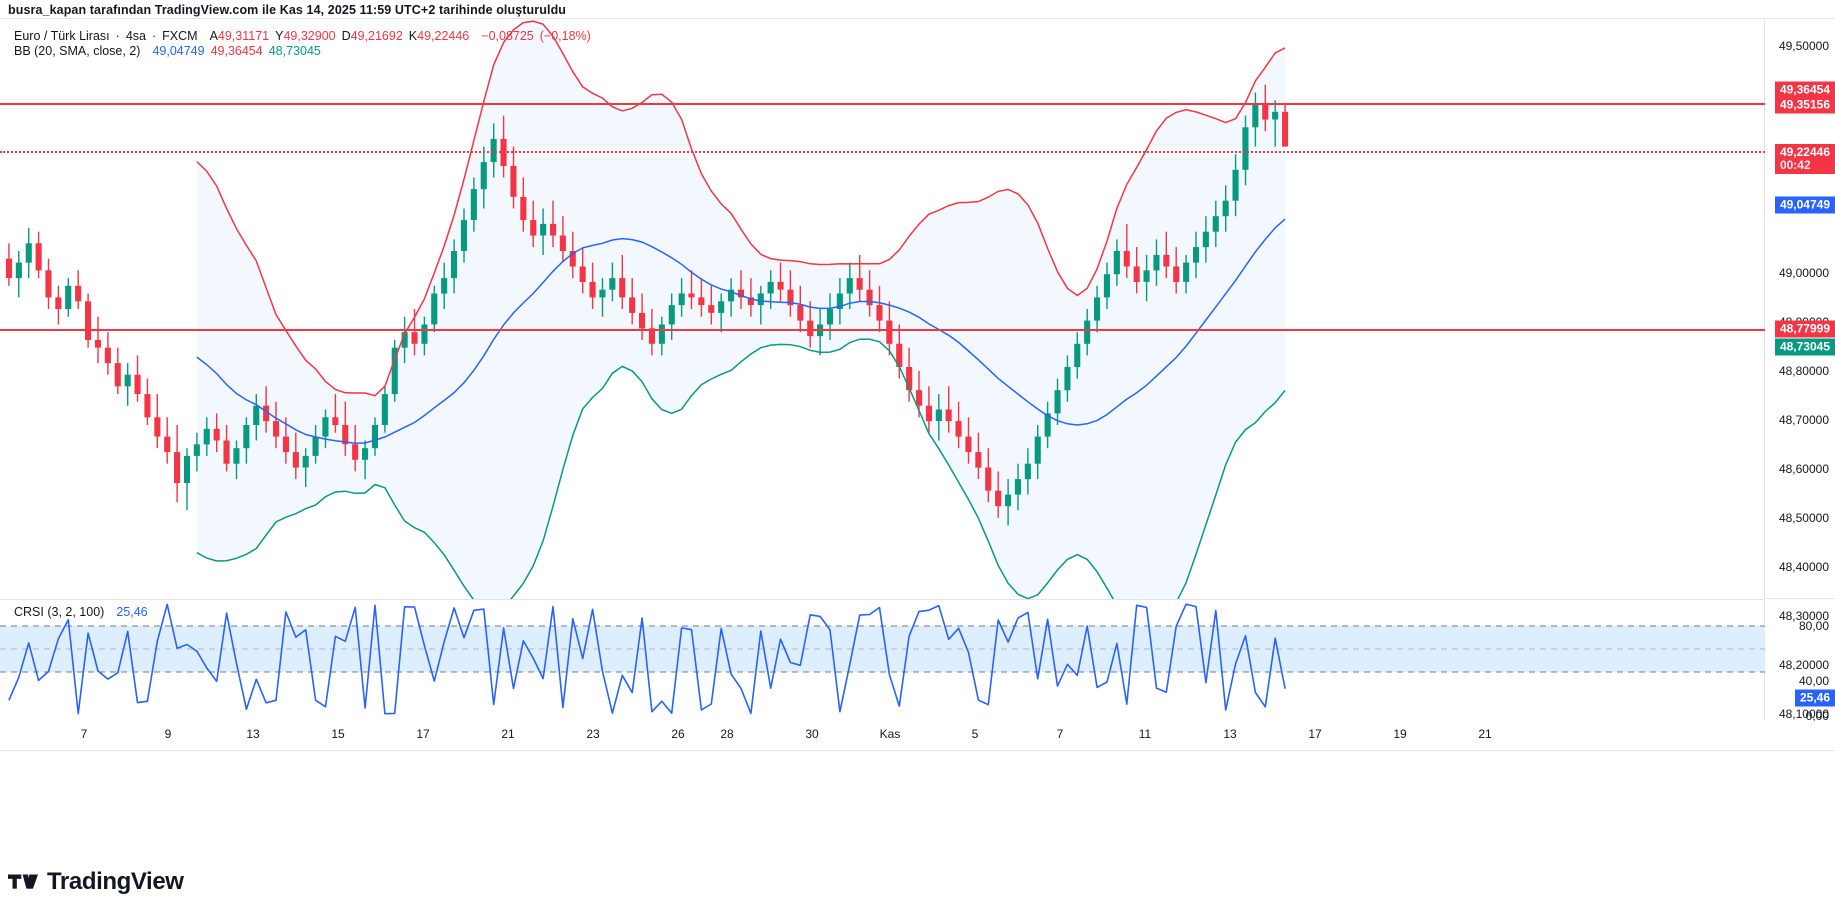 Image resolution: width=1835 pixels, height=909 pixels. I want to click on crsi-tick-2: 0,00, so click(1817, 716).